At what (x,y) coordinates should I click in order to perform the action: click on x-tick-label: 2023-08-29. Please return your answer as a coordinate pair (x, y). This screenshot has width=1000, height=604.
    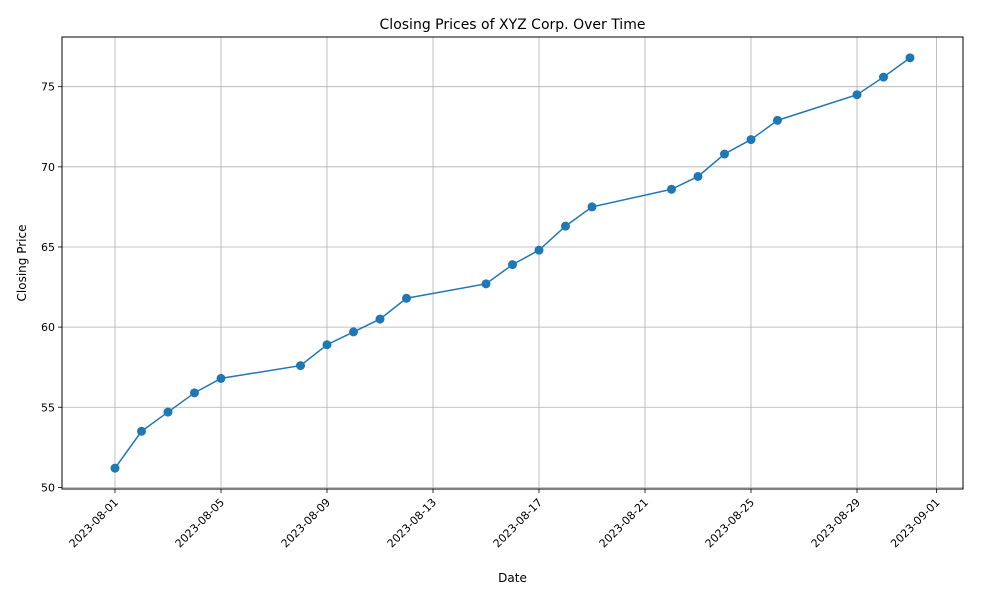
    Looking at the image, I should click on (836, 523).